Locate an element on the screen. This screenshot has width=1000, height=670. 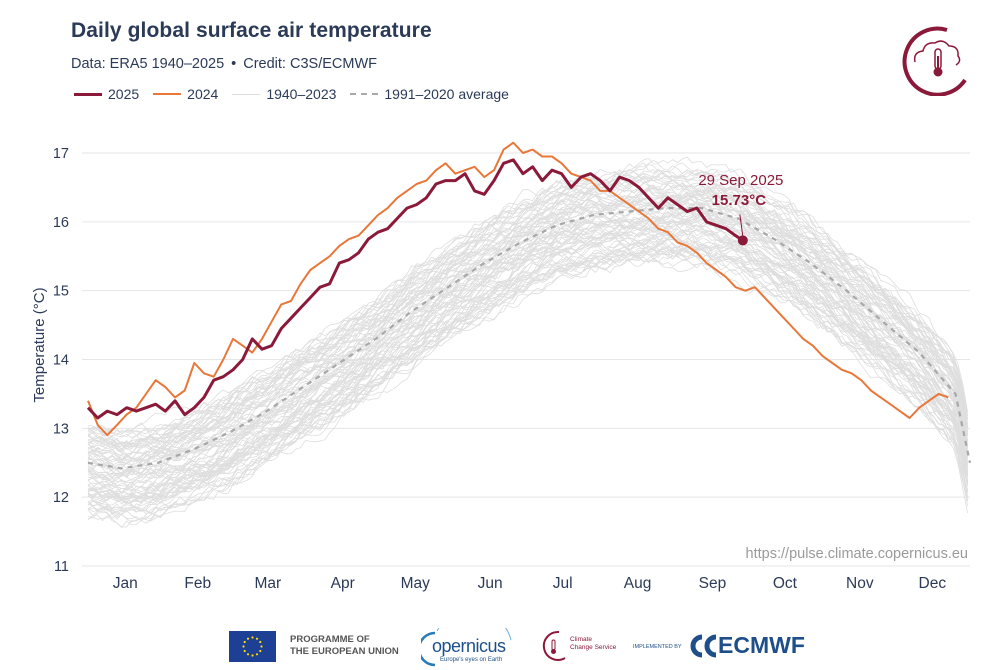
ecmwf-logo-icon is located at coordinates (703, 646).